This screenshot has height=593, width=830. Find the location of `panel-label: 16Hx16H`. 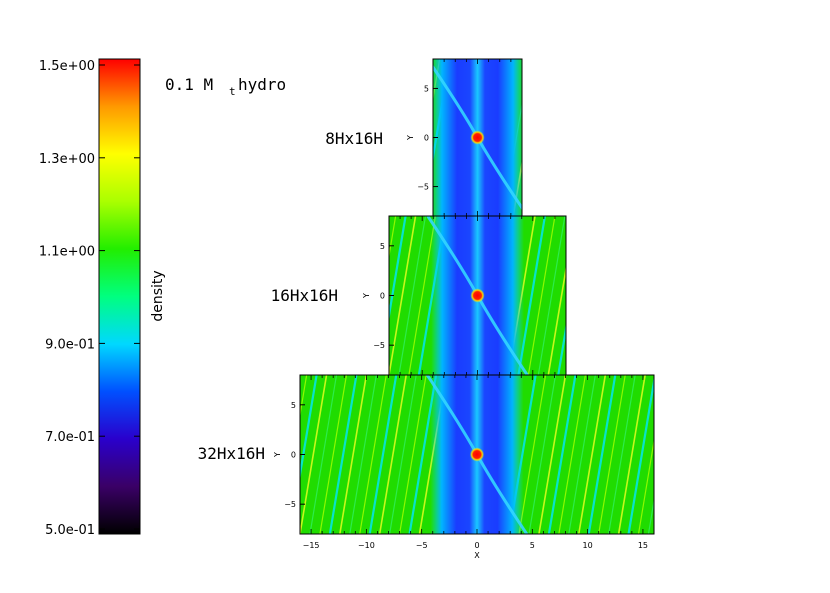

panel-label: 16Hx16H is located at coordinates (304, 295).